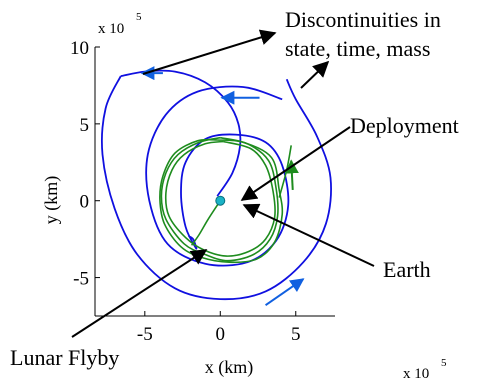  Describe the element at coordinates (85, 125) in the screenshot. I see `y-tick-label: 5` at that location.